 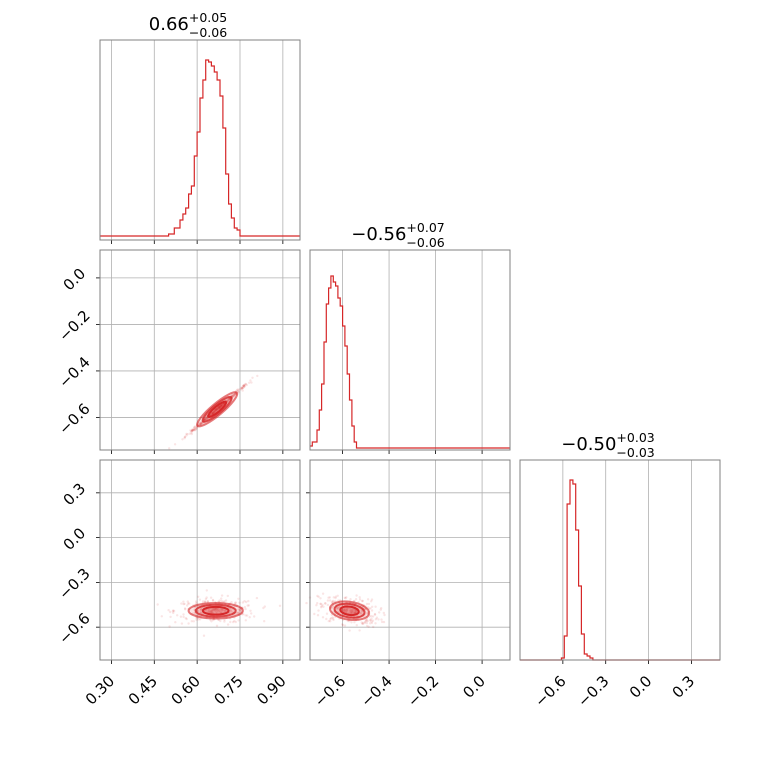 What do you see at coordinates (200, 350) in the screenshot?
I see `pair-0-frame` at bounding box center [200, 350].